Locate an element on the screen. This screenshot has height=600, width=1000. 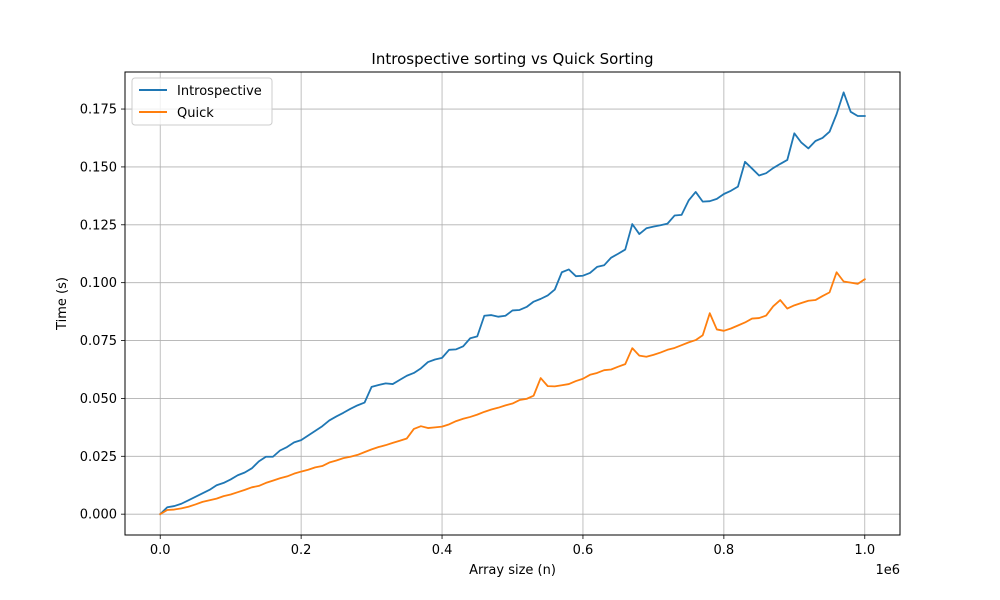
y-tick-label: 0.125 is located at coordinates (98, 225).